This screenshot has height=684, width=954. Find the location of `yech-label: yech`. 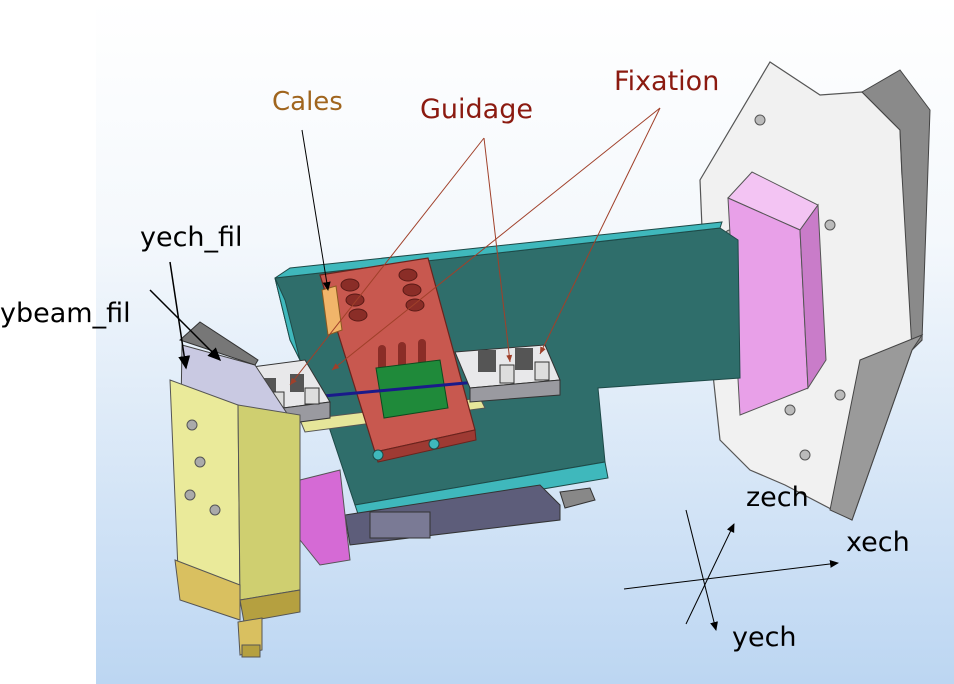

yech-label: yech is located at coordinates (764, 637).